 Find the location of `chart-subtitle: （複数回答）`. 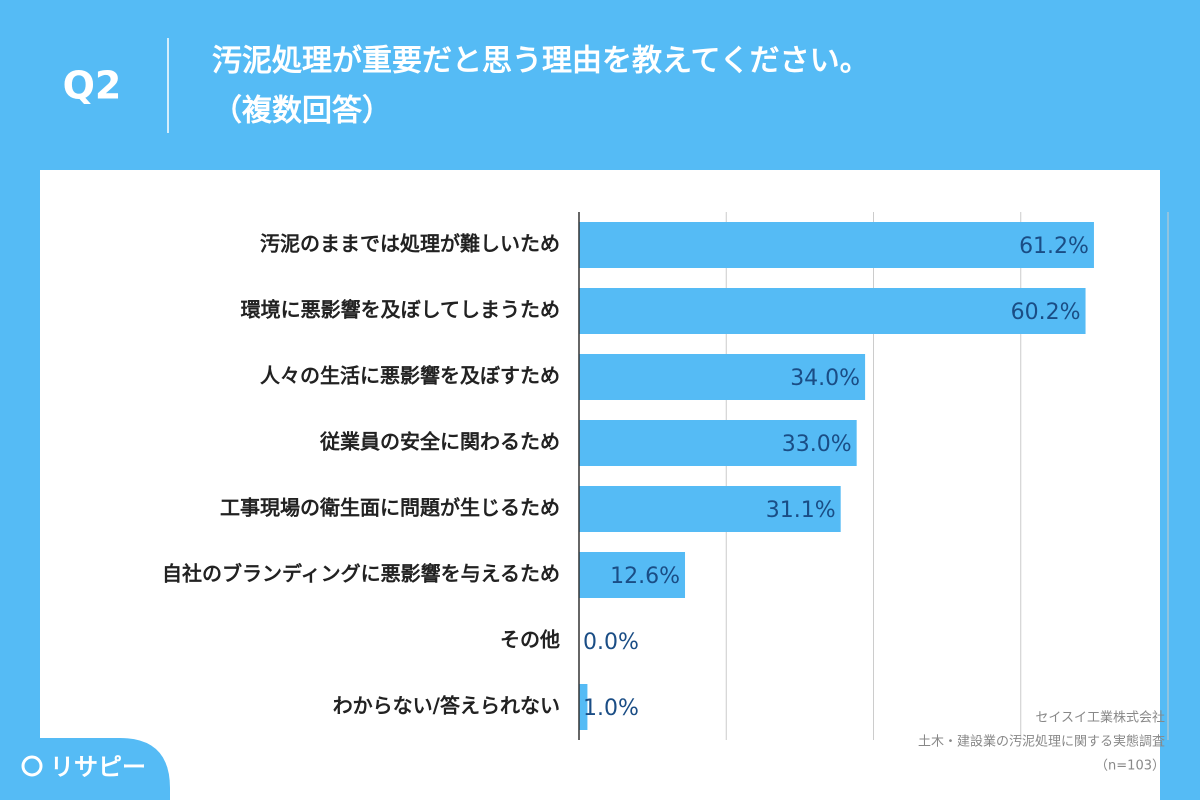

chart-subtitle: （複数回答） is located at coordinates (302, 111).